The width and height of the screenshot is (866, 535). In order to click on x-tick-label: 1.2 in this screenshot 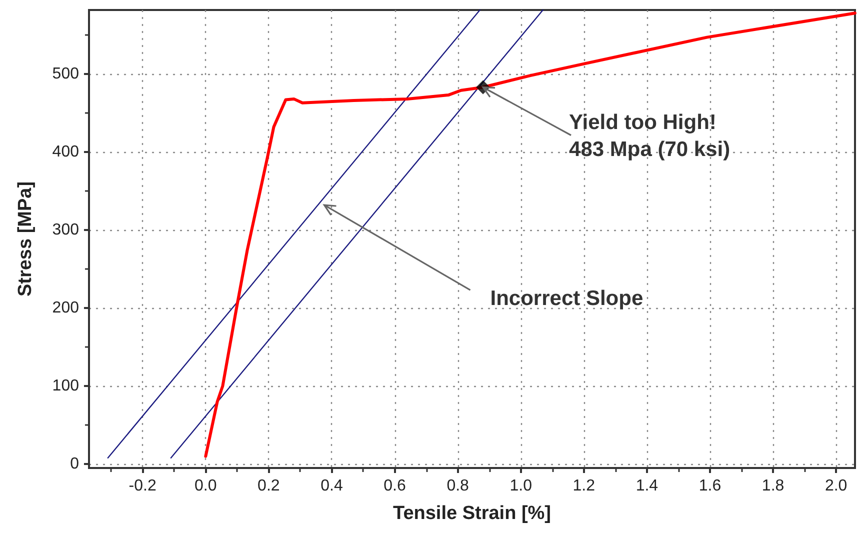, I will do `click(584, 486)`.